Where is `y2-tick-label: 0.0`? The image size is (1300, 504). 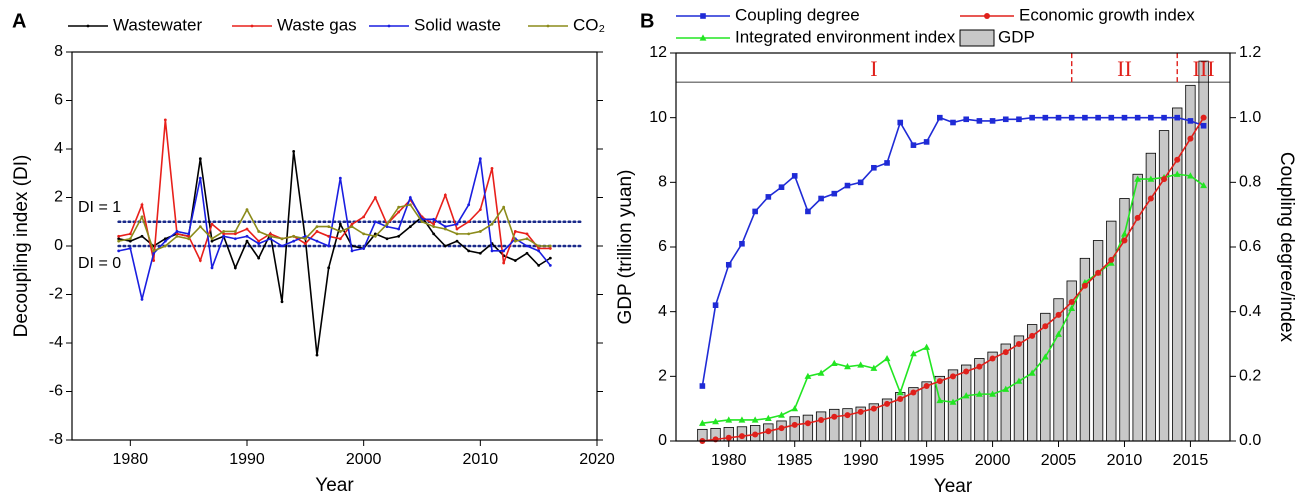 y2-tick-label: 0.0 is located at coordinates (1250, 440).